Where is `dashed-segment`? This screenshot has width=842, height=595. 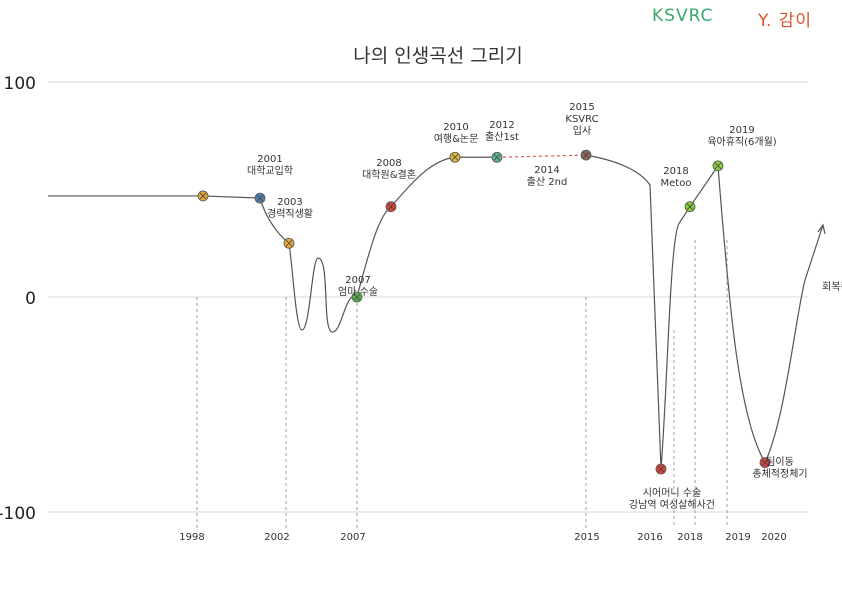
dashed-segment is located at coordinates (541, 156).